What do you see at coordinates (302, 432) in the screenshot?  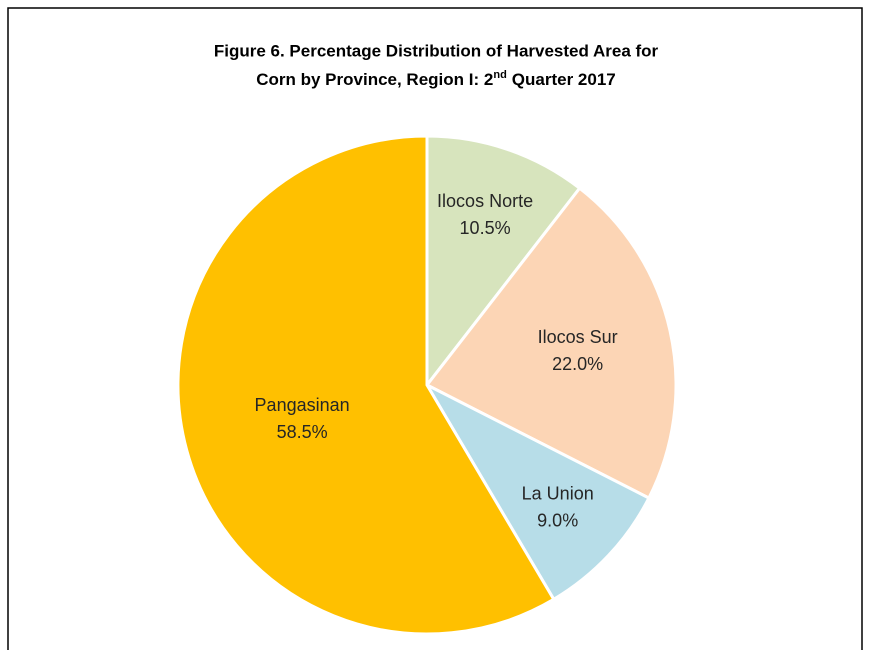 I see `slice-value: 58.5%` at bounding box center [302, 432].